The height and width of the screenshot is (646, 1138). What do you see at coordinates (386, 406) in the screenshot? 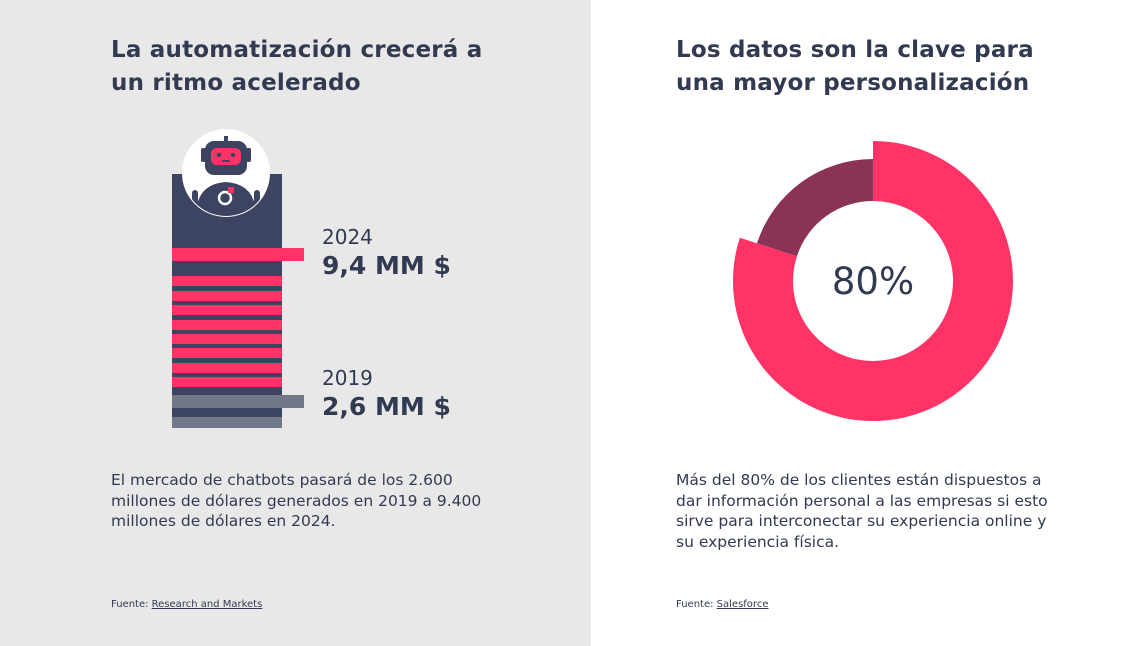
I see `bar-label-2019-value: 2,6 MM $` at bounding box center [386, 406].